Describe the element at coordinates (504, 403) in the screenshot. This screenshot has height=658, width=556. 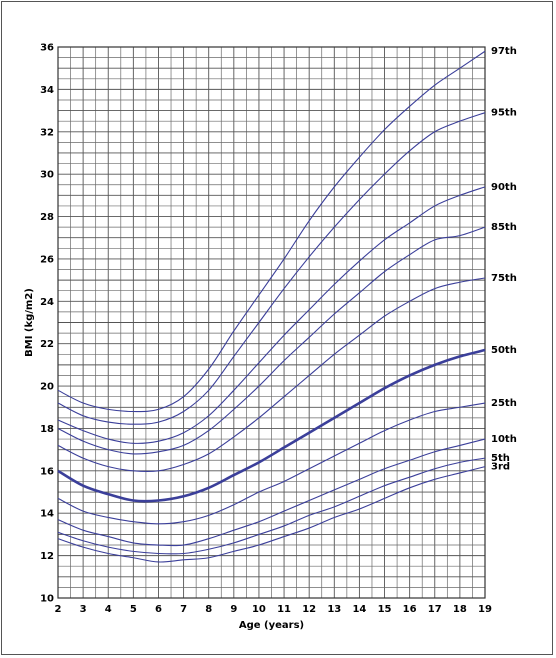
I see `series-label-25th: 25th` at that location.